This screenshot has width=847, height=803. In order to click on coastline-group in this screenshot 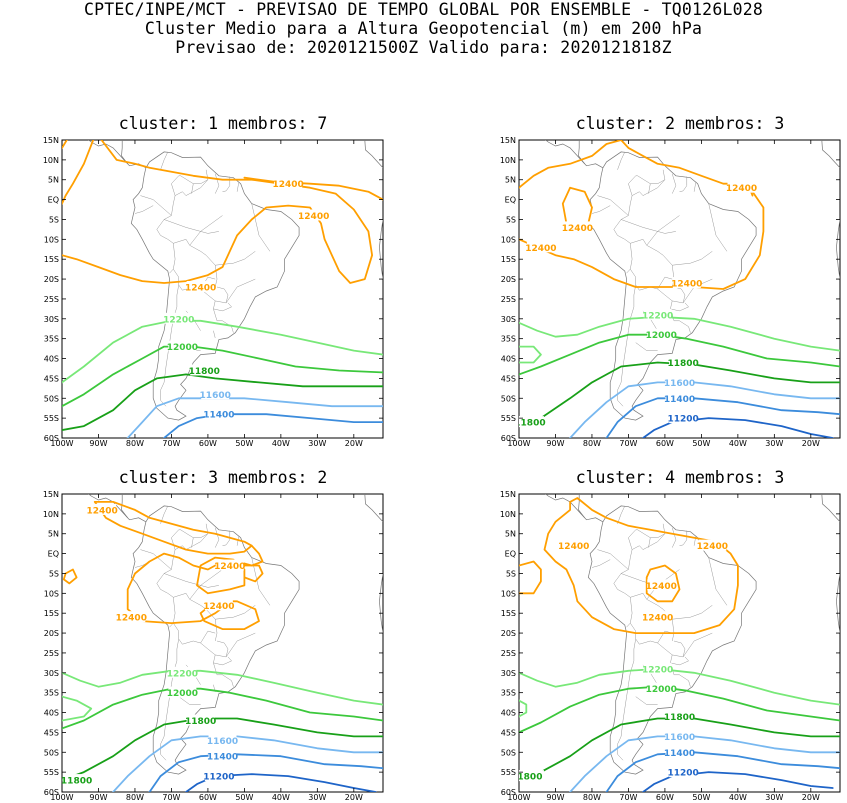, I will do `click(235, 280)`.